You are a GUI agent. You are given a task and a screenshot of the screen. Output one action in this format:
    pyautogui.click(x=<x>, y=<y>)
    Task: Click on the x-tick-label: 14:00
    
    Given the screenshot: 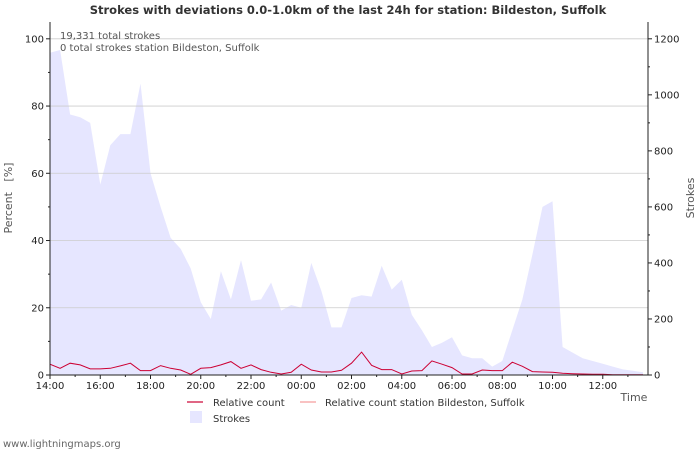 What is the action you would take?
    pyautogui.click(x=50, y=386)
    